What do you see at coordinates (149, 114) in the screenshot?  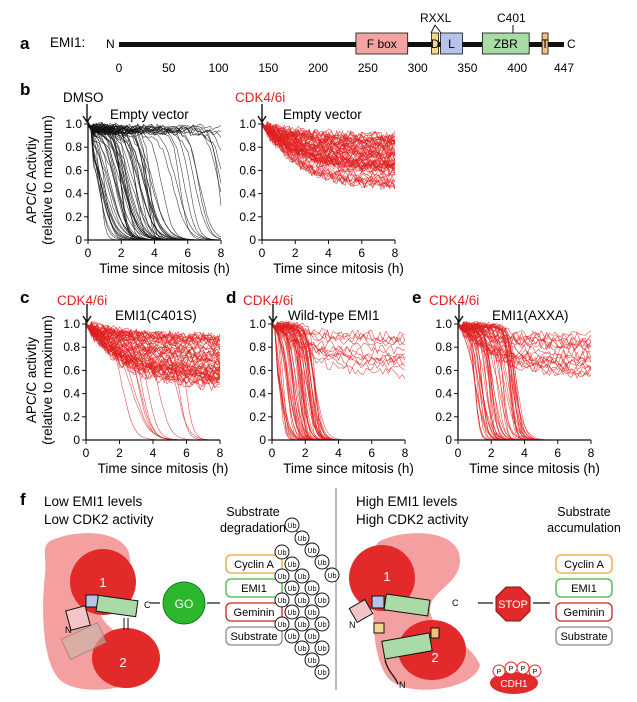 I see `b-left-title: Empty vector` at bounding box center [149, 114].